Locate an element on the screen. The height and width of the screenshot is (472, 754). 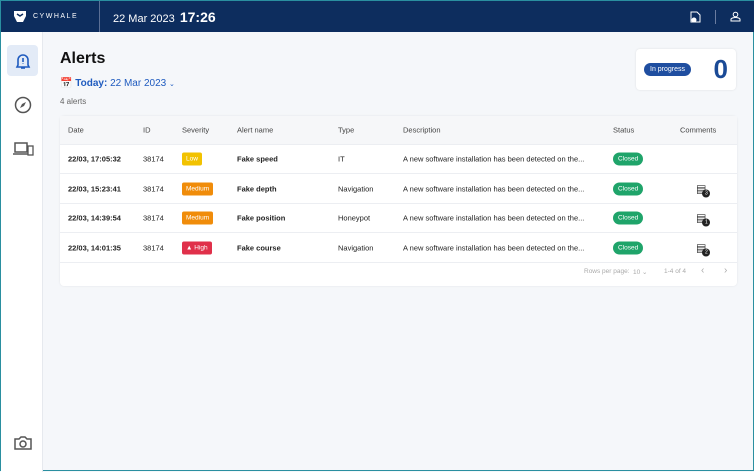
camera-icon is located at coordinates (22, 442).